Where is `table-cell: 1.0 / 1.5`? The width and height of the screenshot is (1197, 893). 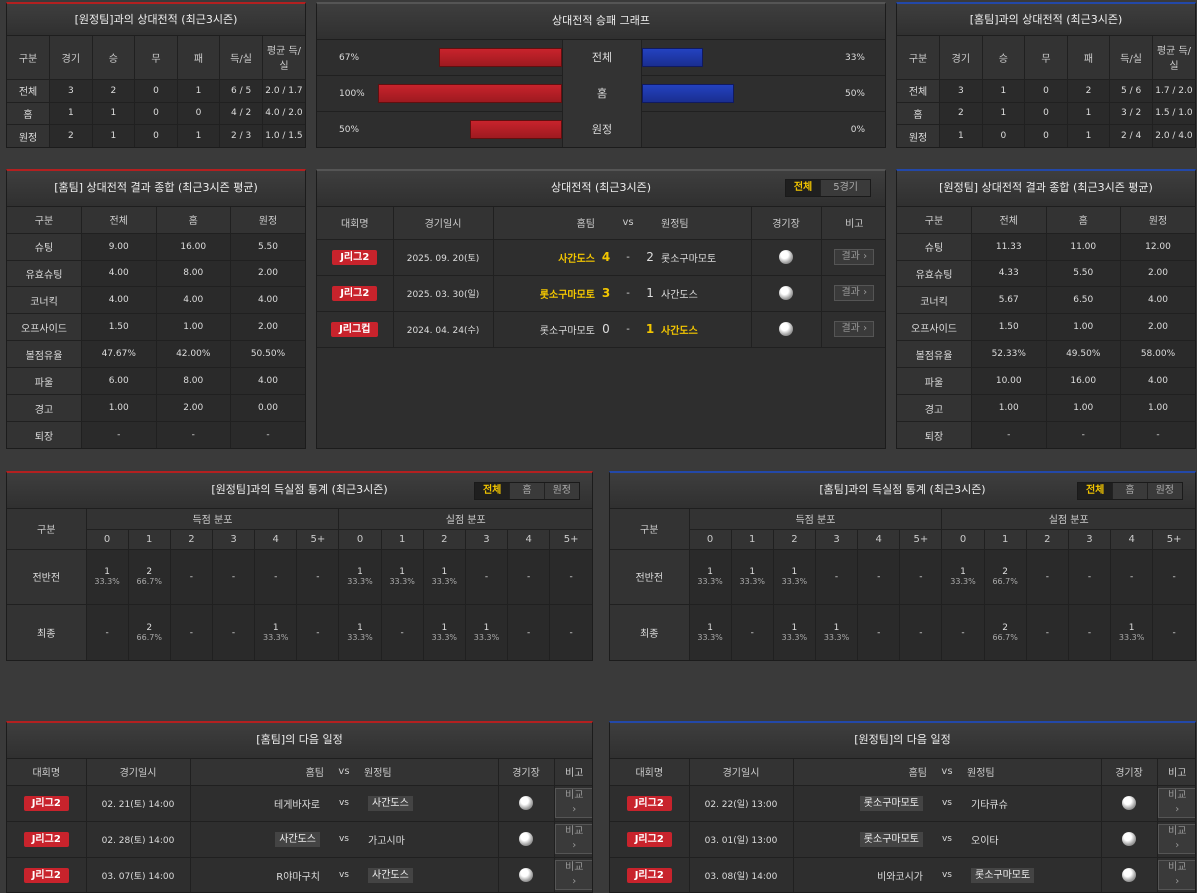 table-cell: 1.0 / 1.5 is located at coordinates (283, 135).